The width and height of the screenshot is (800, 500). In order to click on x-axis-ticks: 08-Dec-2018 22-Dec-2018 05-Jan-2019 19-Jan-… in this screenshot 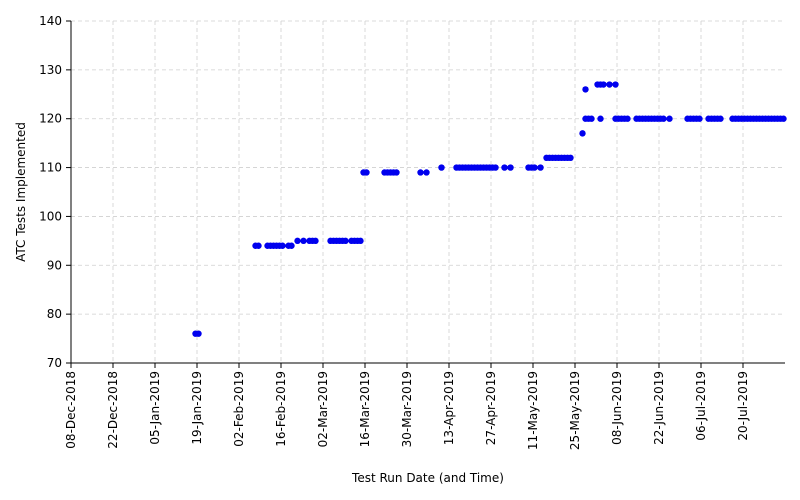, I will do `click(407, 406)`.